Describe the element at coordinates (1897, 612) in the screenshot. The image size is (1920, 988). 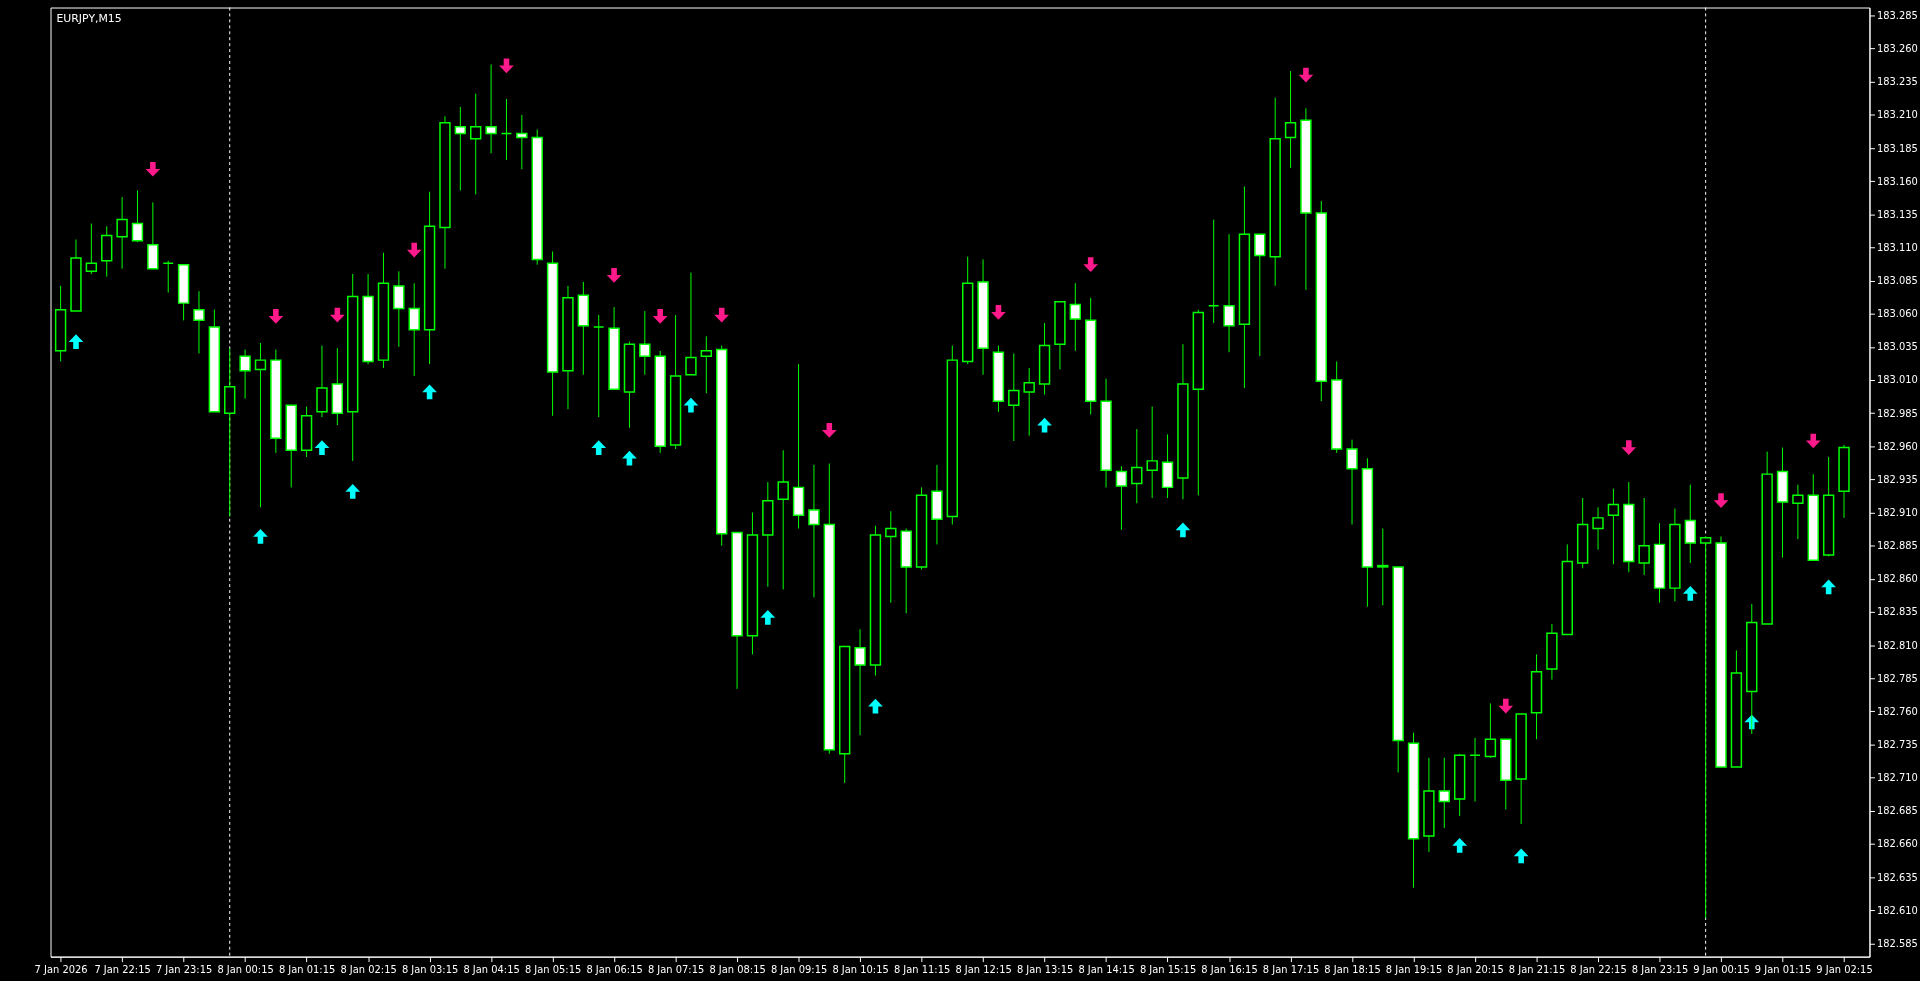
I see `y-tick-label: 182.835` at that location.